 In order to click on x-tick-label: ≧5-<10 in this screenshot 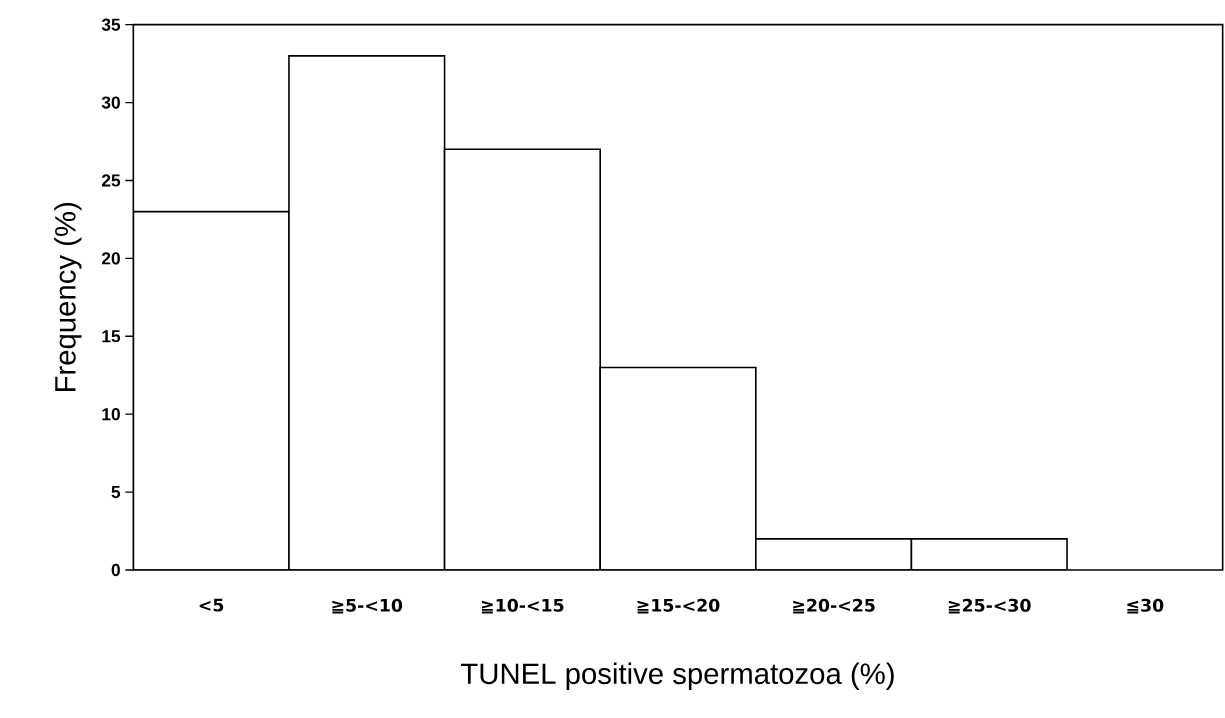, I will do `click(367, 606)`.